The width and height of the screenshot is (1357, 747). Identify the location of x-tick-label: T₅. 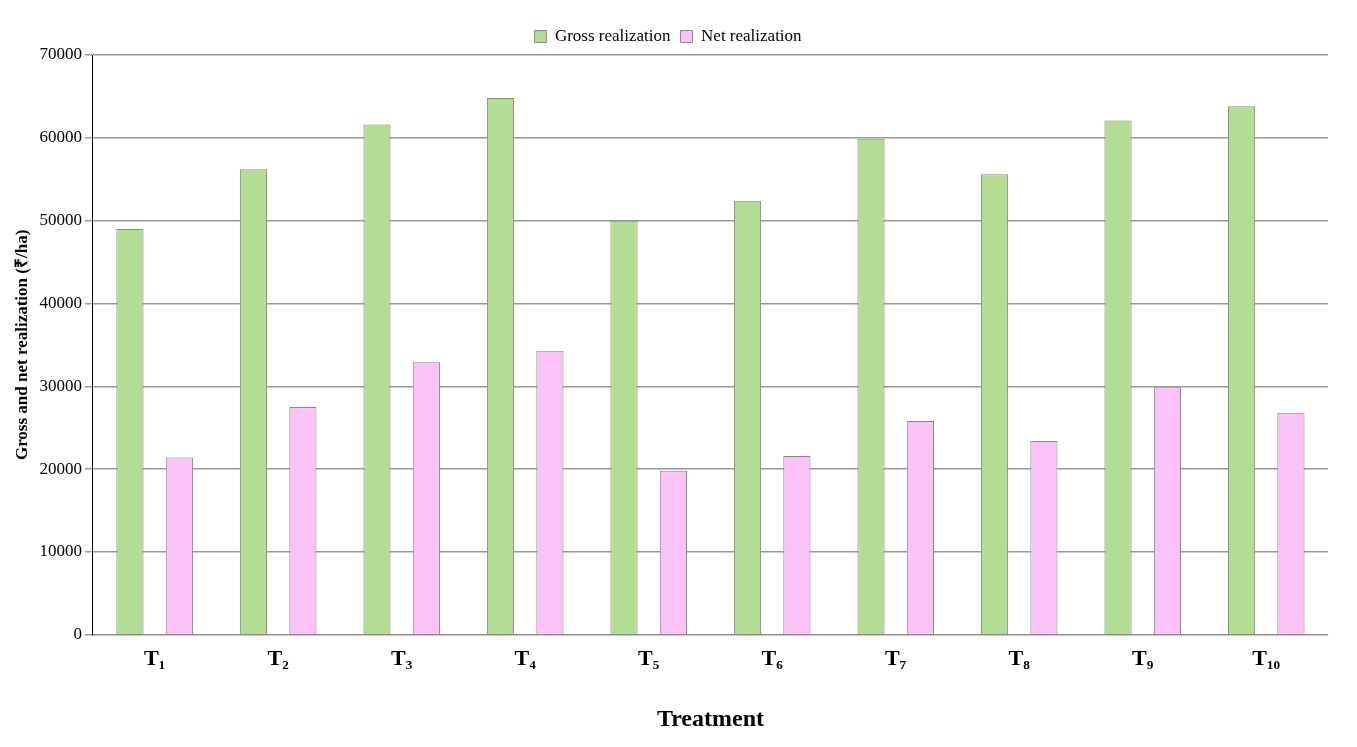
(649, 657).